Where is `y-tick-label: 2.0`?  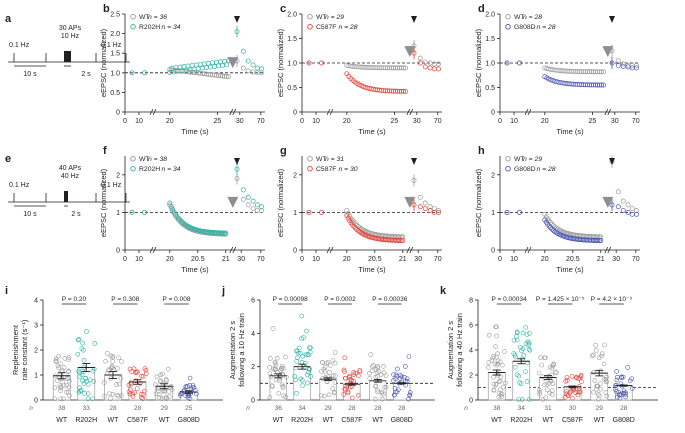
y-tick-label: 2.0 is located at coordinates (292, 15).